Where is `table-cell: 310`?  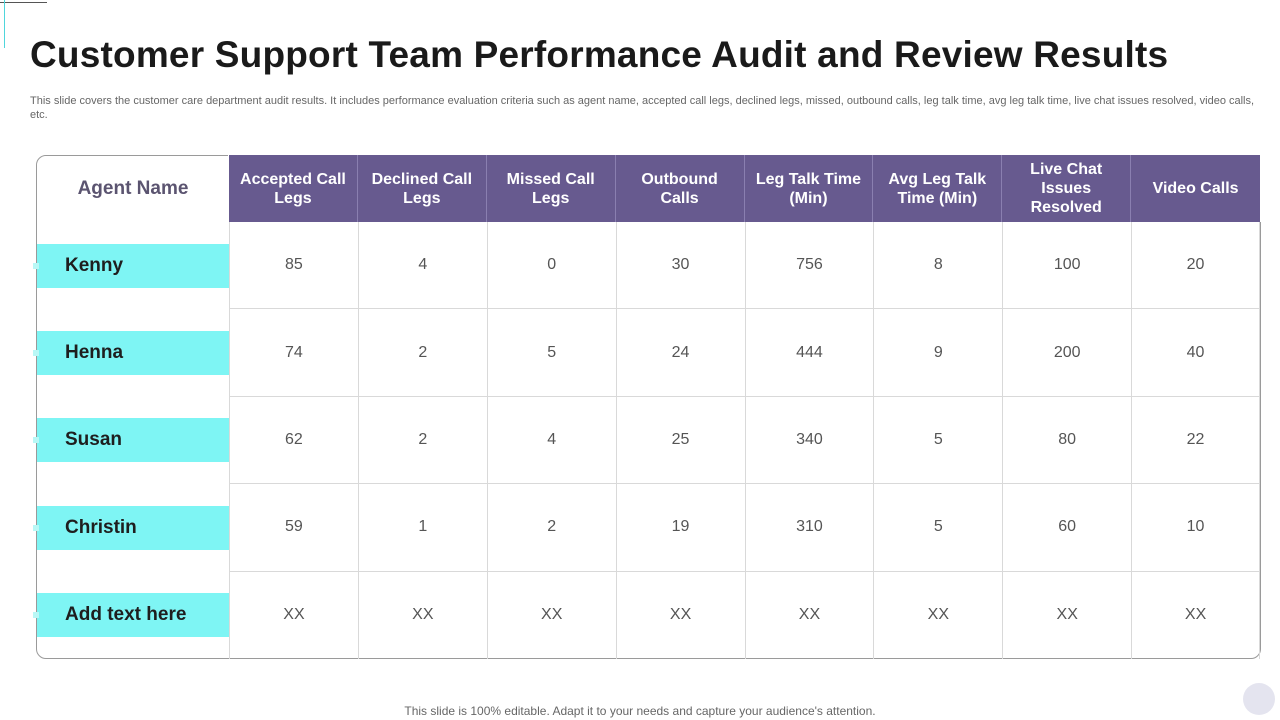 table-cell: 310 is located at coordinates (809, 527).